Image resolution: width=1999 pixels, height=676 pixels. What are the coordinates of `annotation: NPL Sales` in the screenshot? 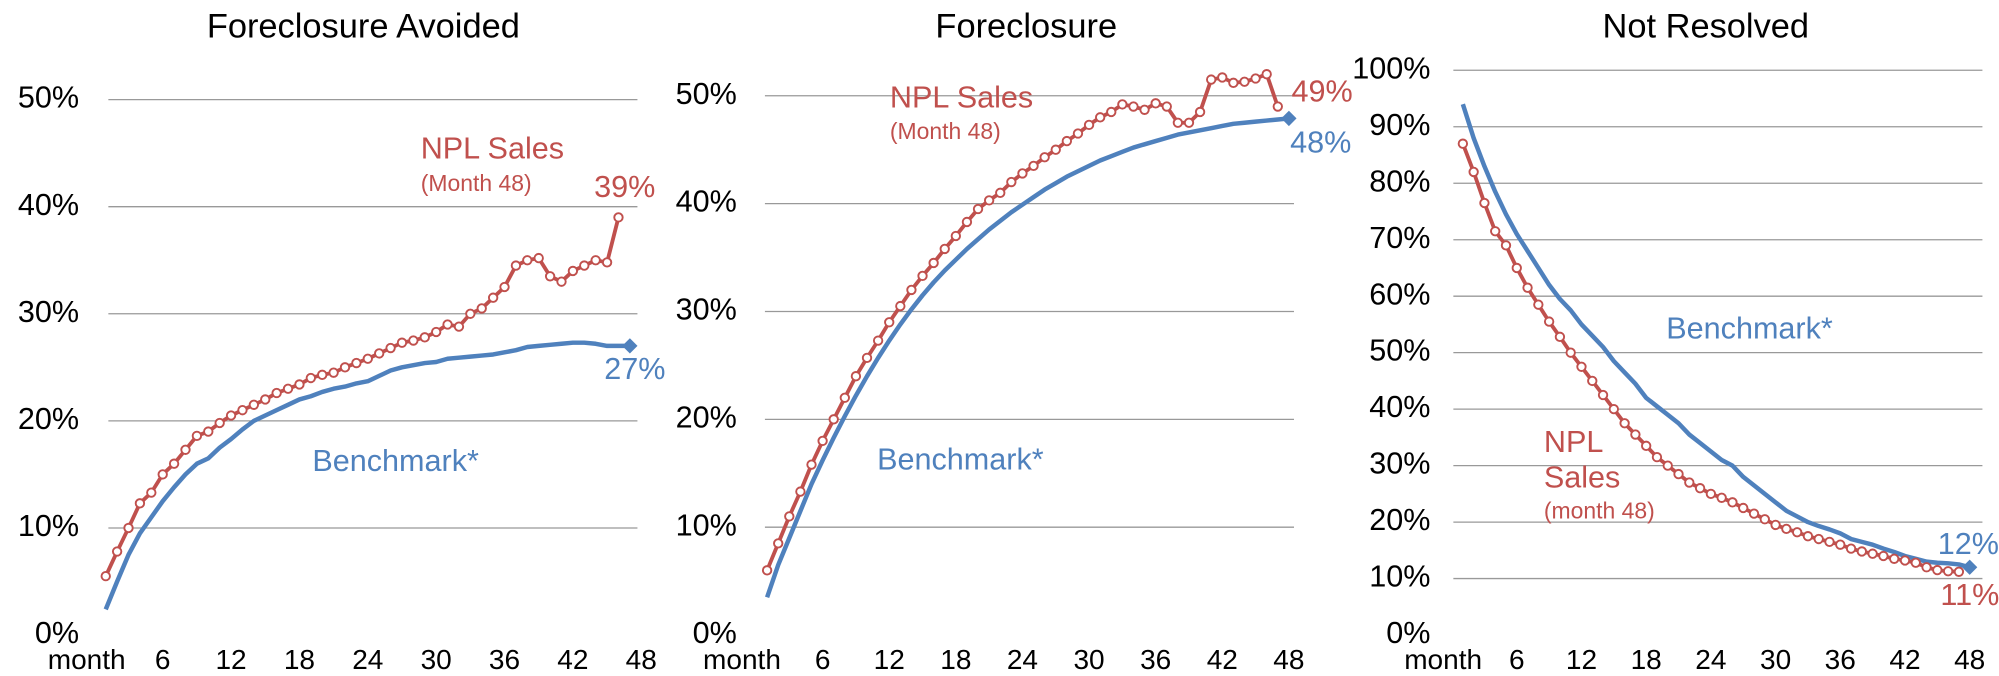 It's located at (492, 149).